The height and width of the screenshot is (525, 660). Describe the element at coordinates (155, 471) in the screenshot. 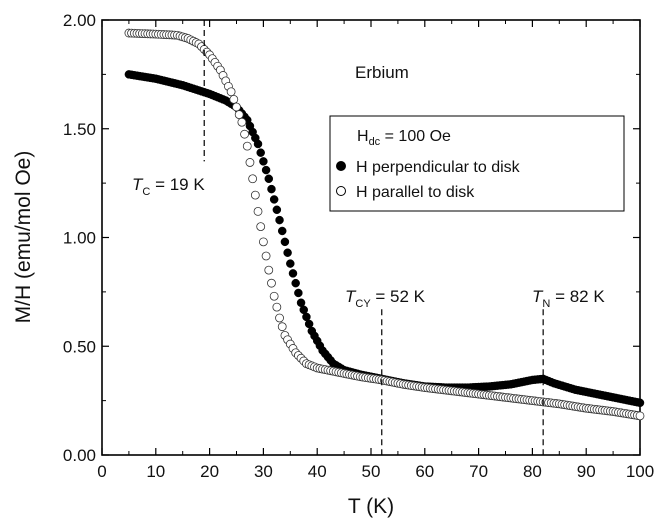

I see `x-tick-label: 10` at that location.